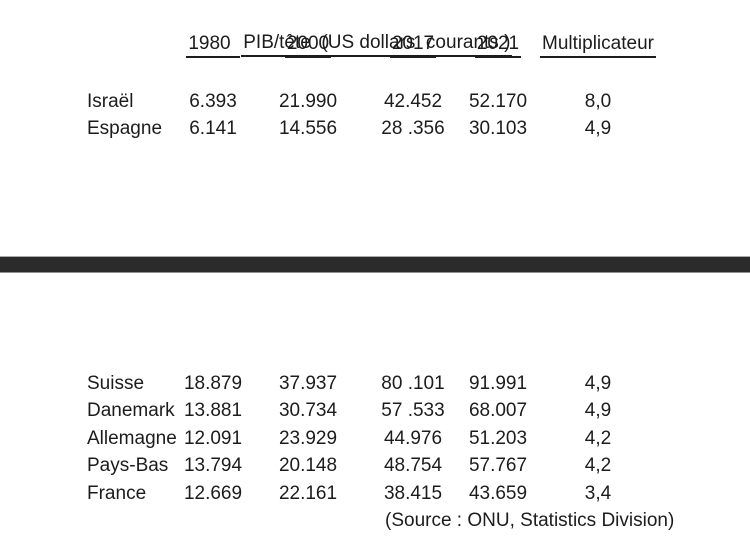  What do you see at coordinates (413, 410) in the screenshot?
I see `value-2017: 57 .533` at bounding box center [413, 410].